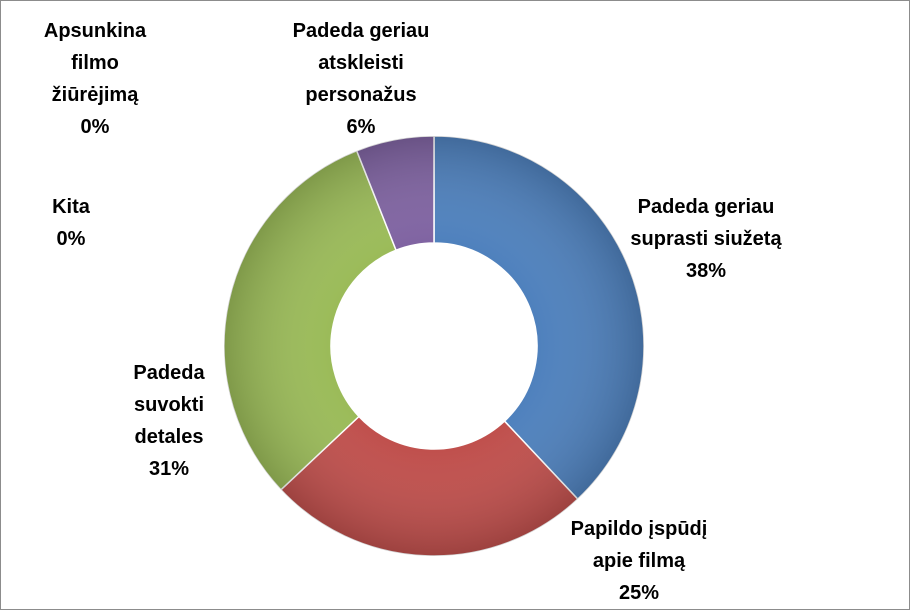 The image size is (910, 610). I want to click on category-label: Padeda geriau atskleisti personažus, so click(361, 63).